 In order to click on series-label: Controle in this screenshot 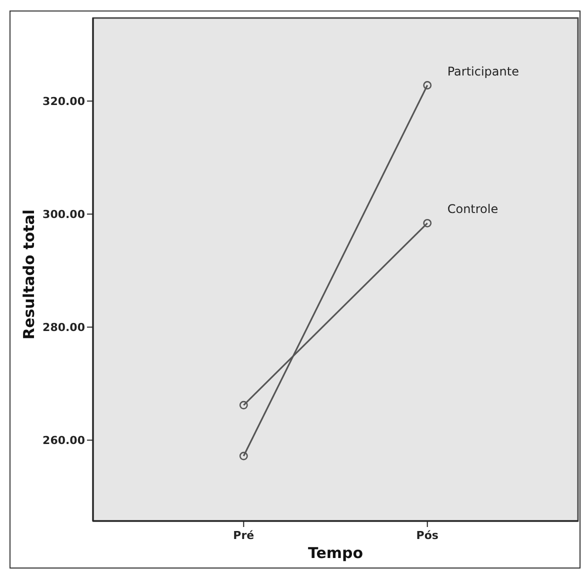, I will do `click(472, 209)`.